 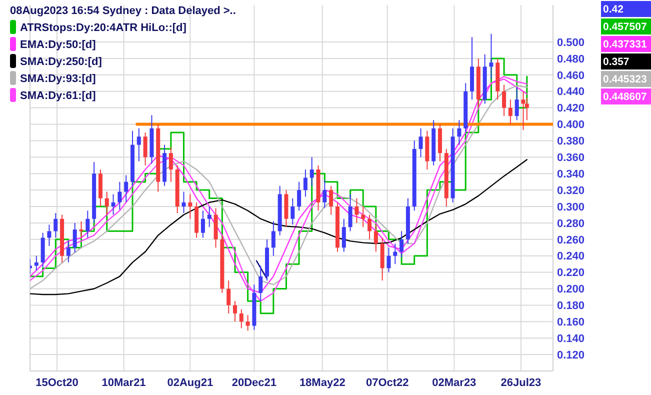 I want to click on y-tick-label: 0.300, so click(x=571, y=207).